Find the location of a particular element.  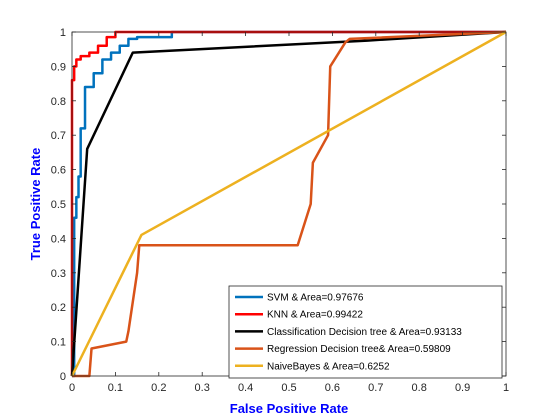

y-tick-label: 0.4 is located at coordinates (58, 239).